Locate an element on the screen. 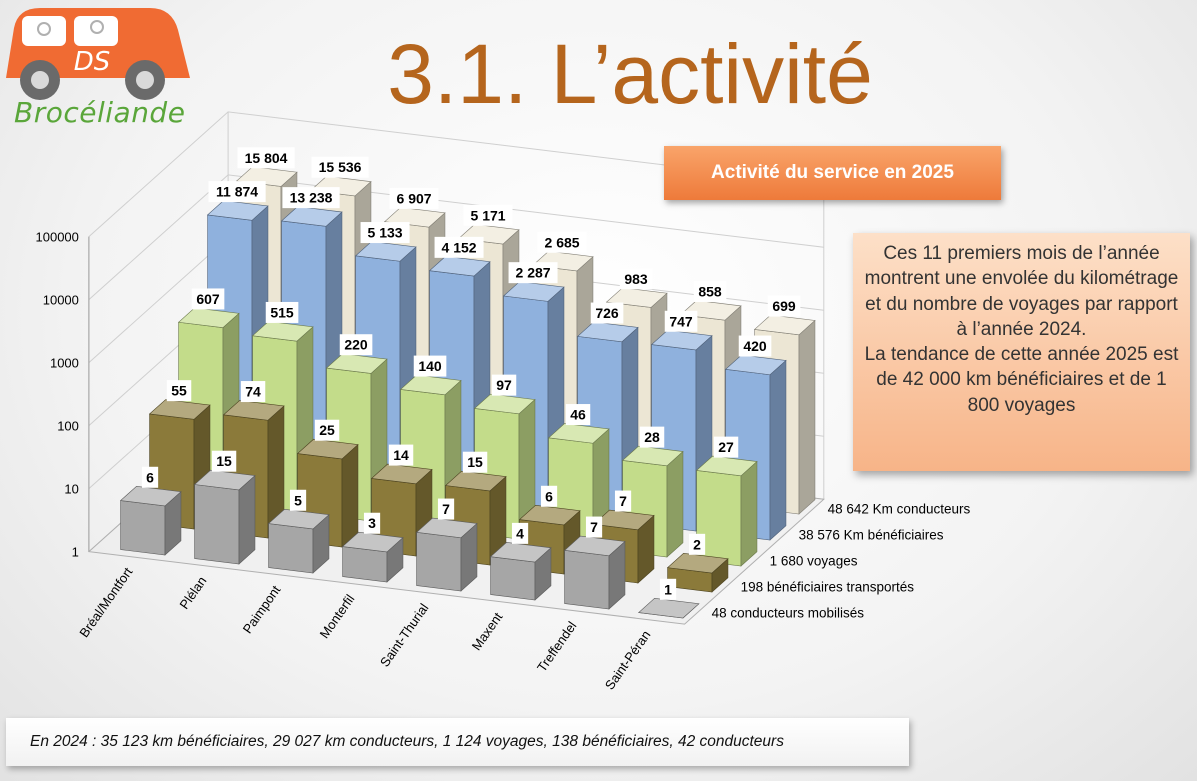 This screenshot has width=1197, height=781. data-label: 46 is located at coordinates (578, 415).